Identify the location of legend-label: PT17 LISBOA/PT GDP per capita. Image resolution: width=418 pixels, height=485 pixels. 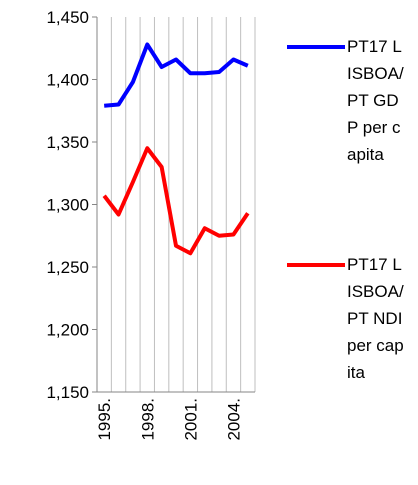
(375, 100).